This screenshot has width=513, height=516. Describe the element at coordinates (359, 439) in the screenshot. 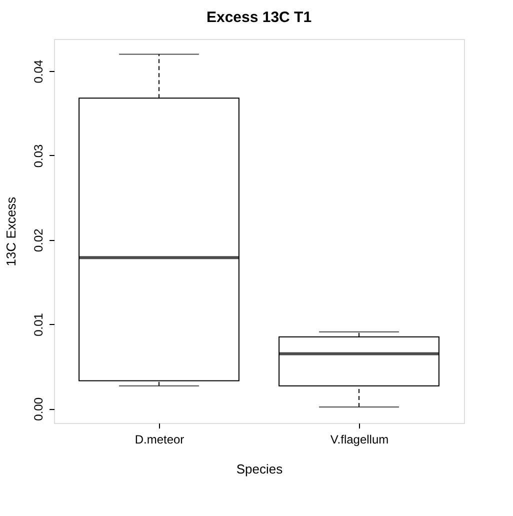

I see `x-tick-label: V.flagellum` at that location.